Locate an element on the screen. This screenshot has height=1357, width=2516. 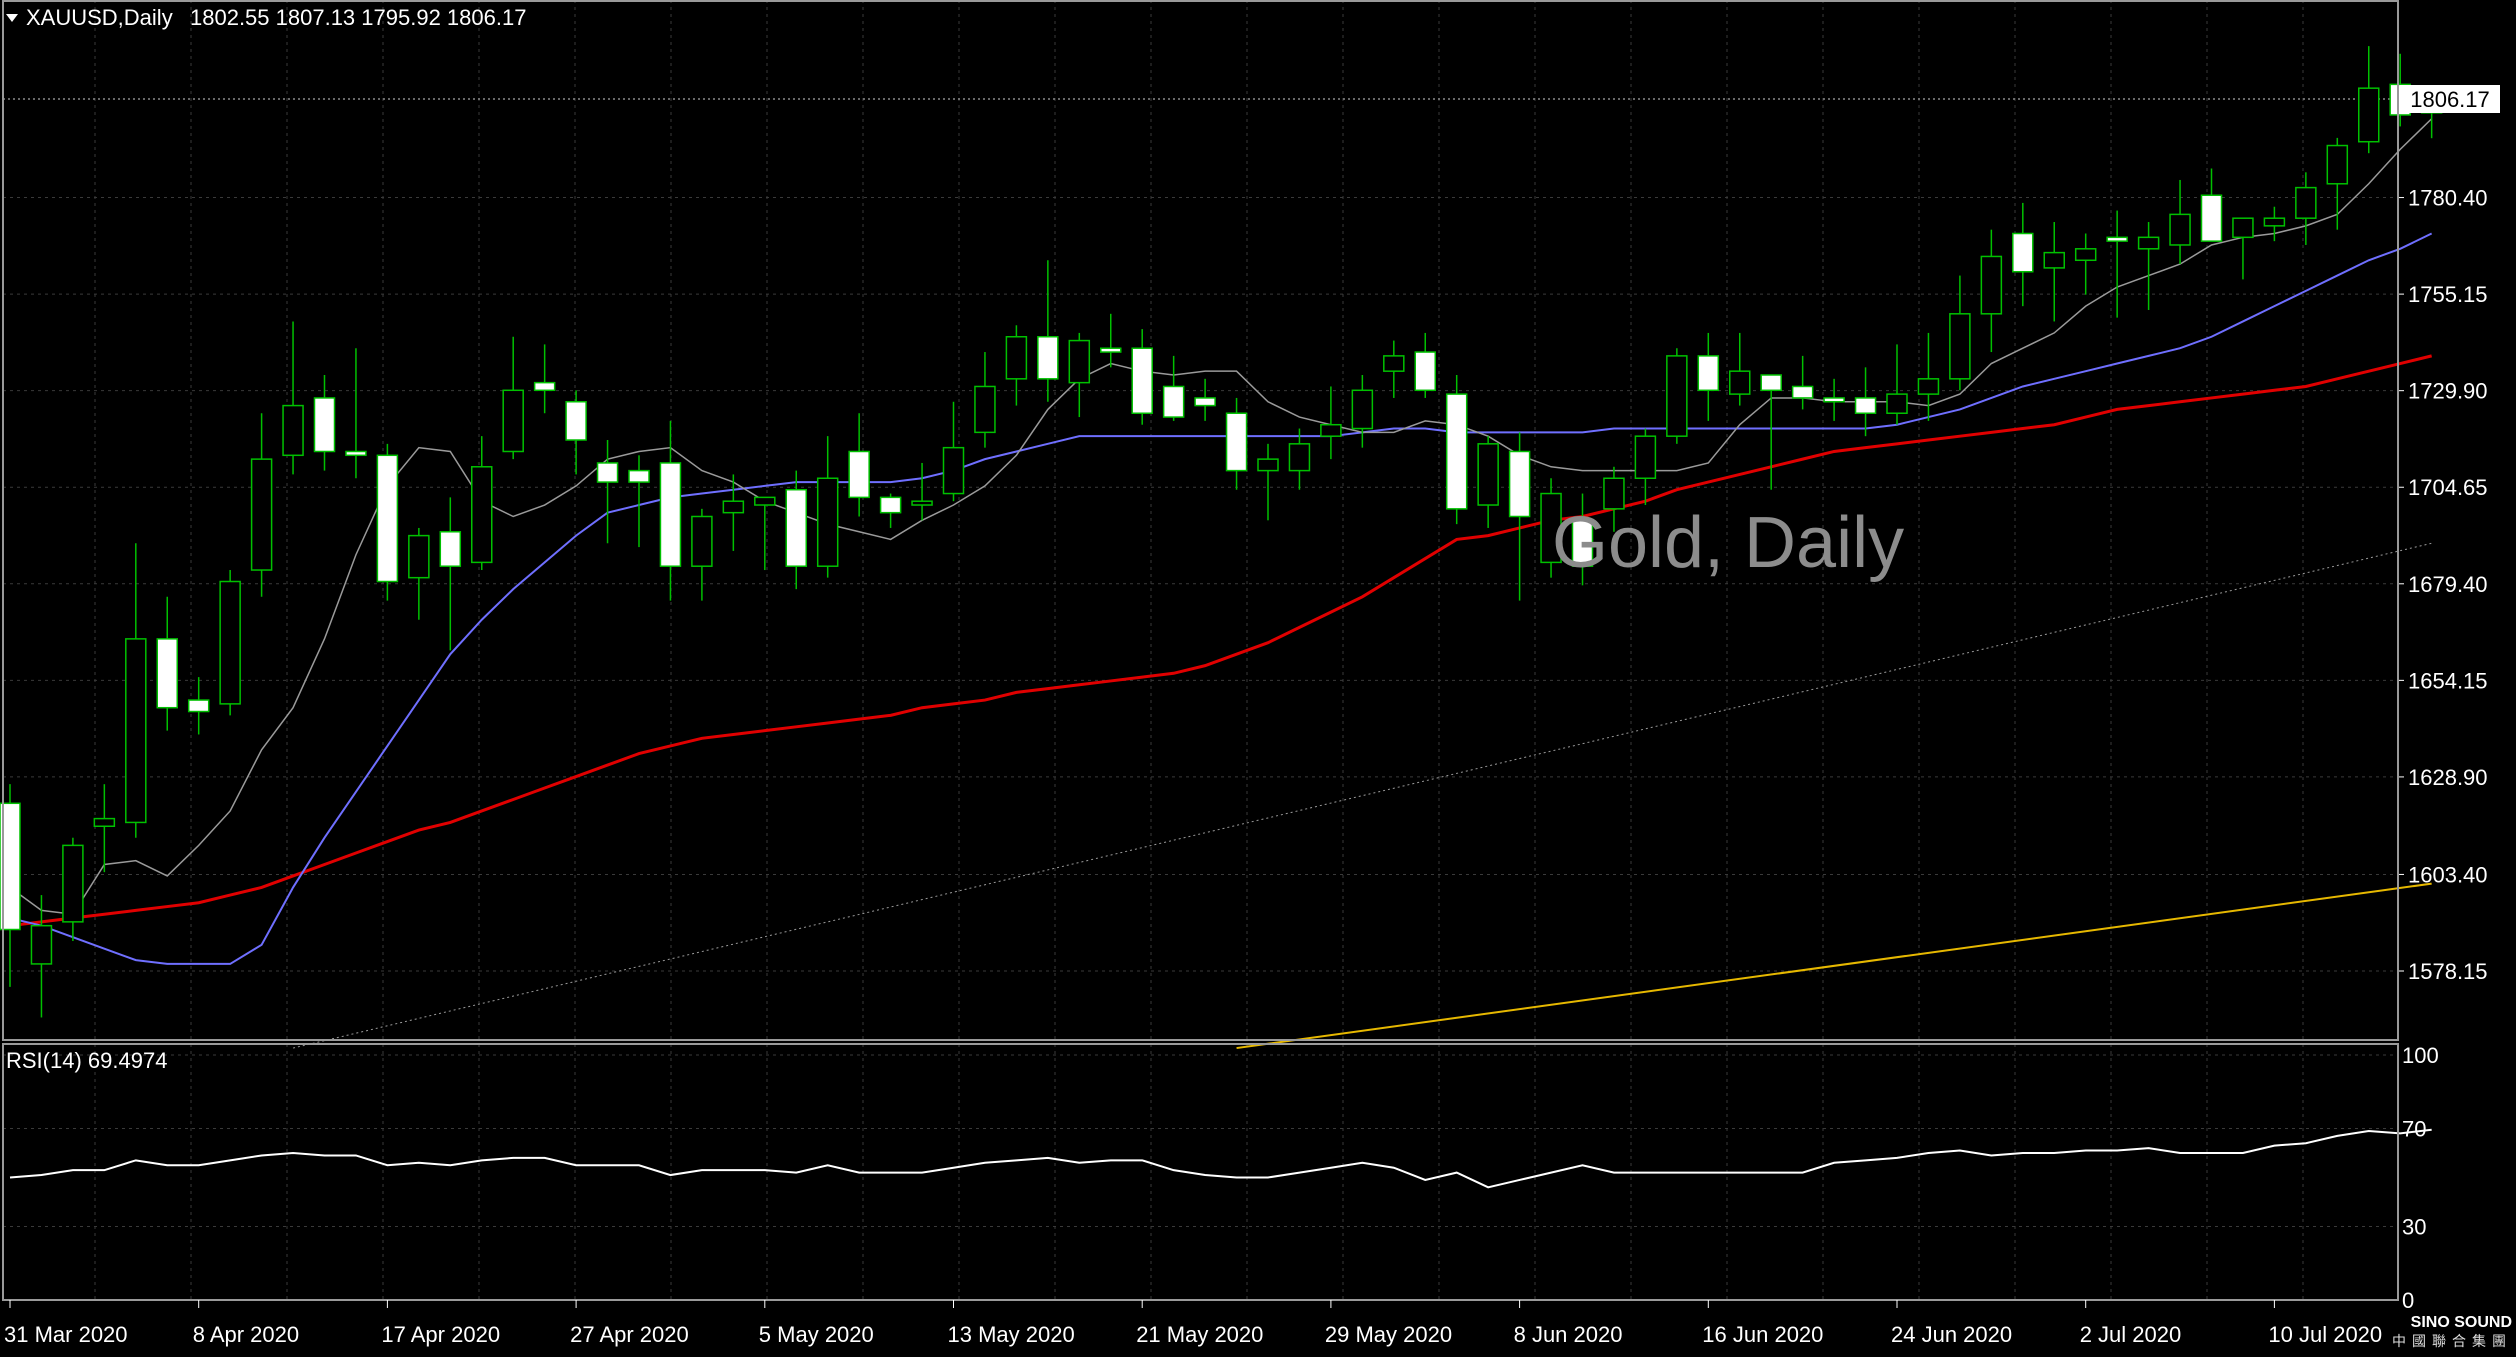
x-tick-label: 29 May 2020 is located at coordinates (1388, 1334).